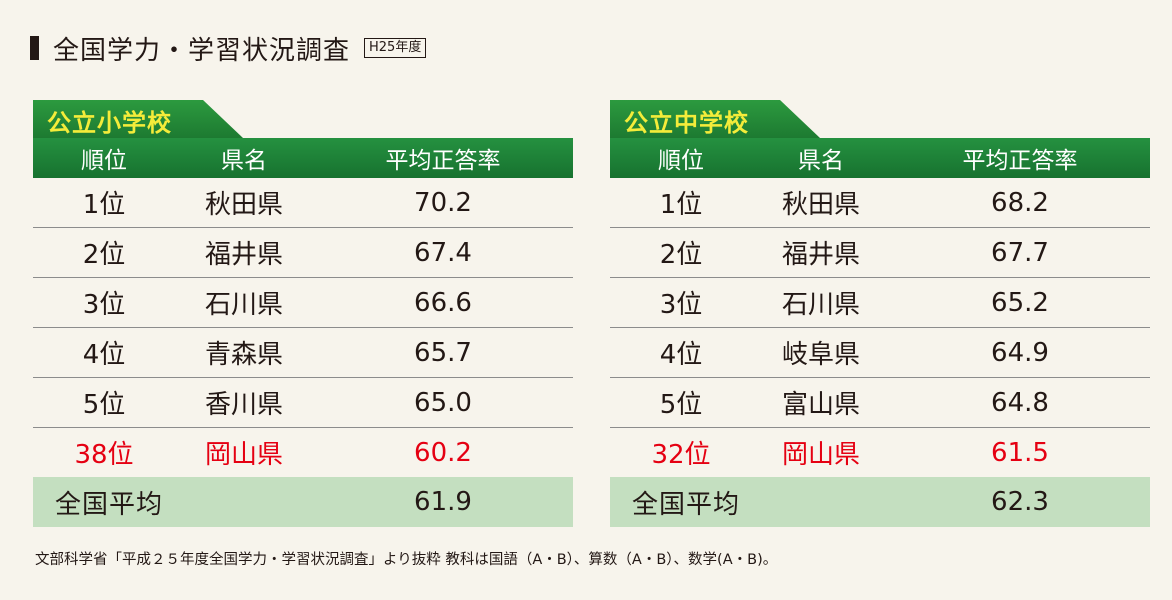 Image resolution: width=1172 pixels, height=600 pixels. I want to click on table-row: 3位 石川県 66.6, so click(303, 303).